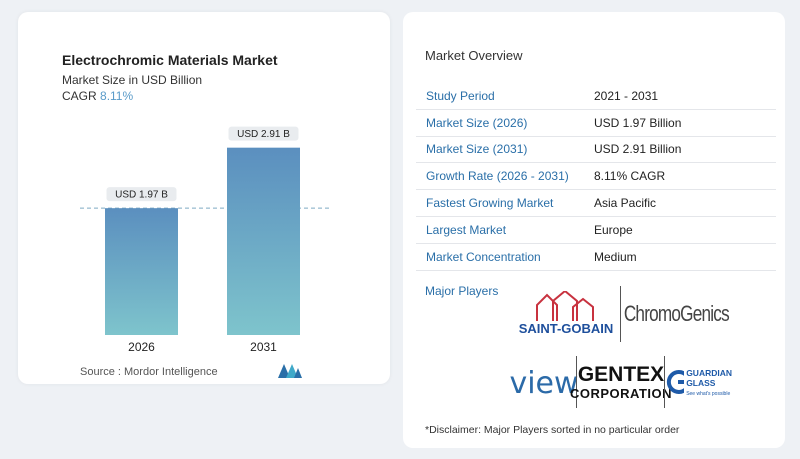 This screenshot has height=459, width=800. What do you see at coordinates (615, 256) in the screenshot?
I see `overview-value: Medium` at bounding box center [615, 256].